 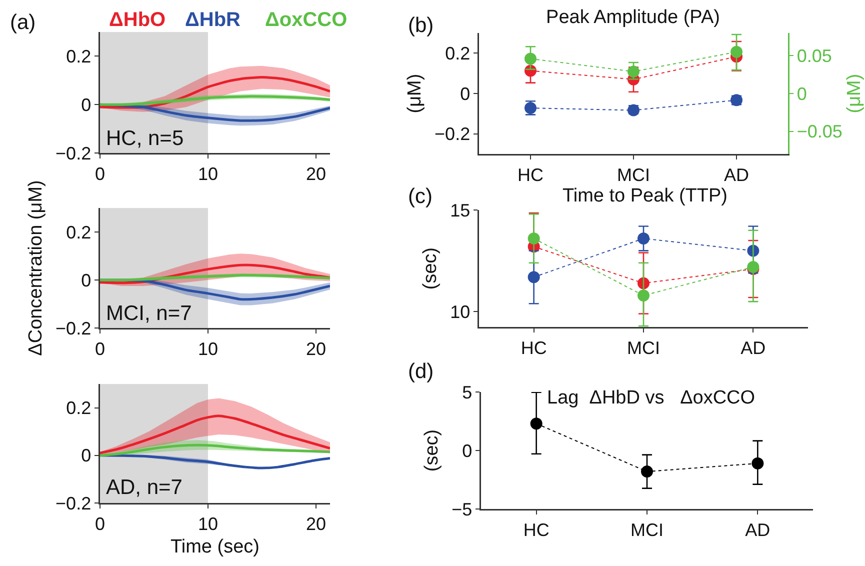 What do you see at coordinates (145, 138) in the screenshot?
I see `annotation: HC, n=5` at bounding box center [145, 138].